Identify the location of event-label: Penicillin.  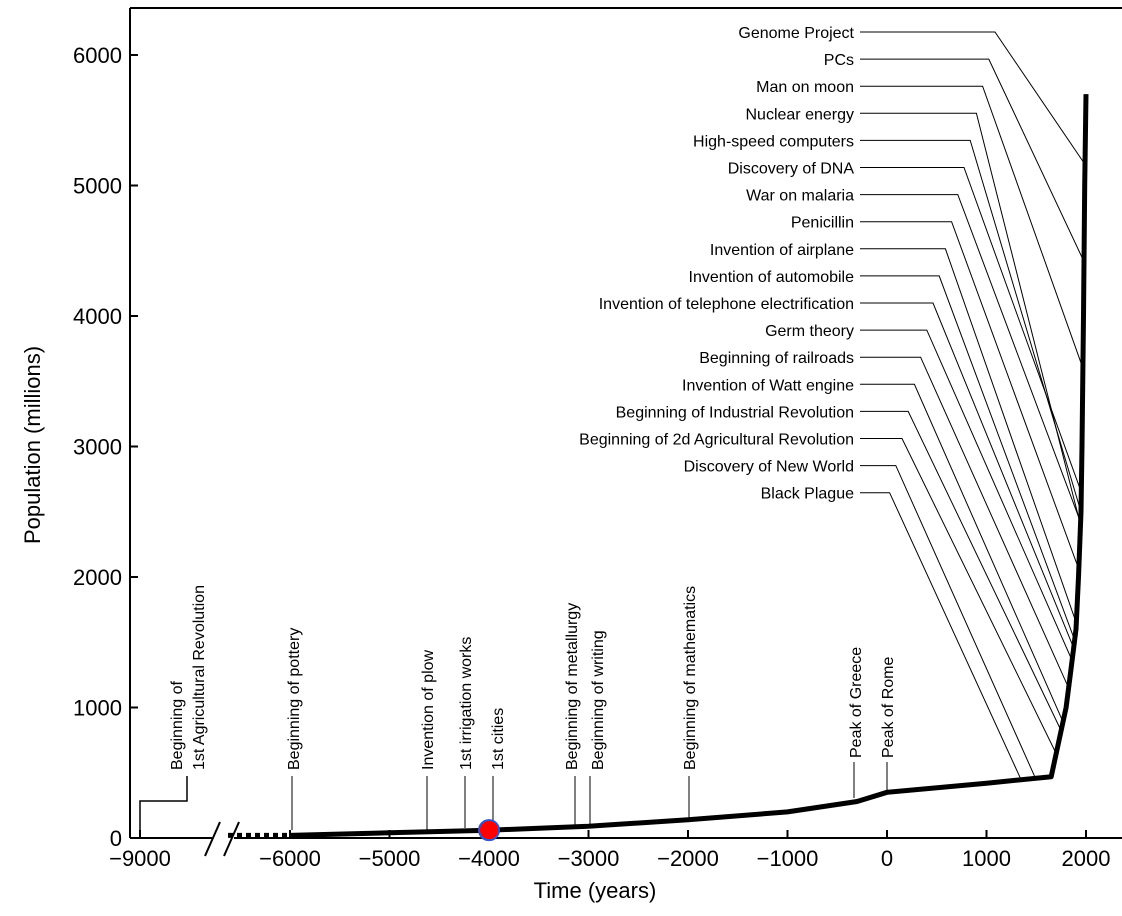
(822, 223).